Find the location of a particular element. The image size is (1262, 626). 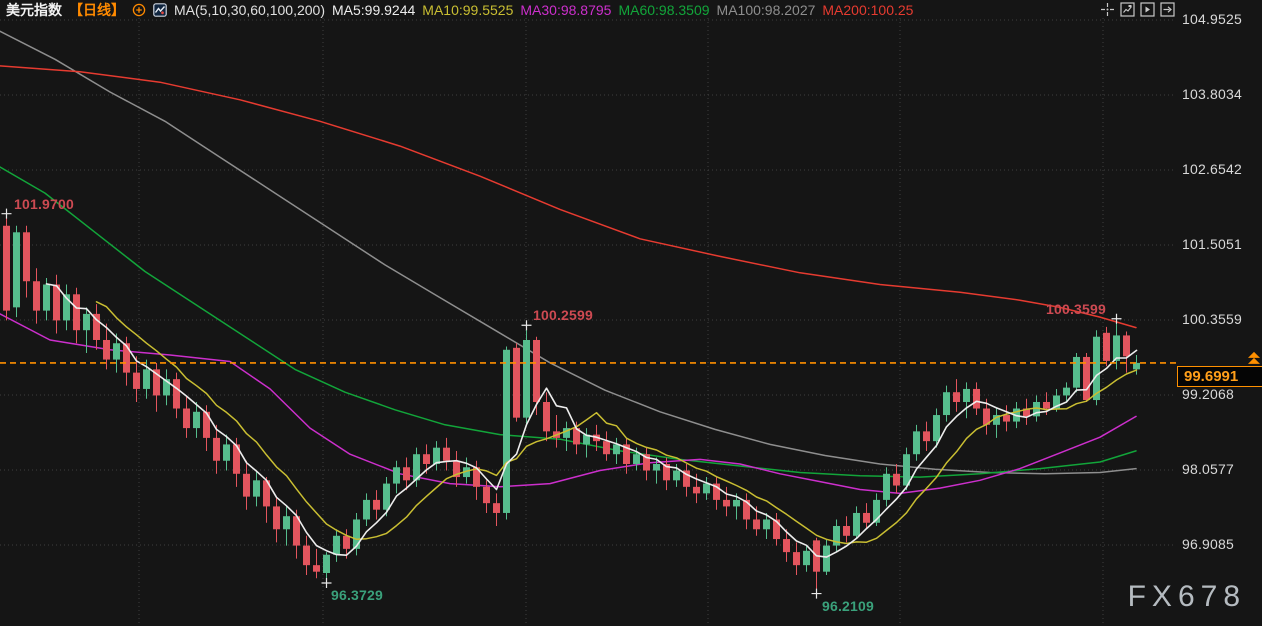

axis-label: 103.8034 is located at coordinates (1212, 94).